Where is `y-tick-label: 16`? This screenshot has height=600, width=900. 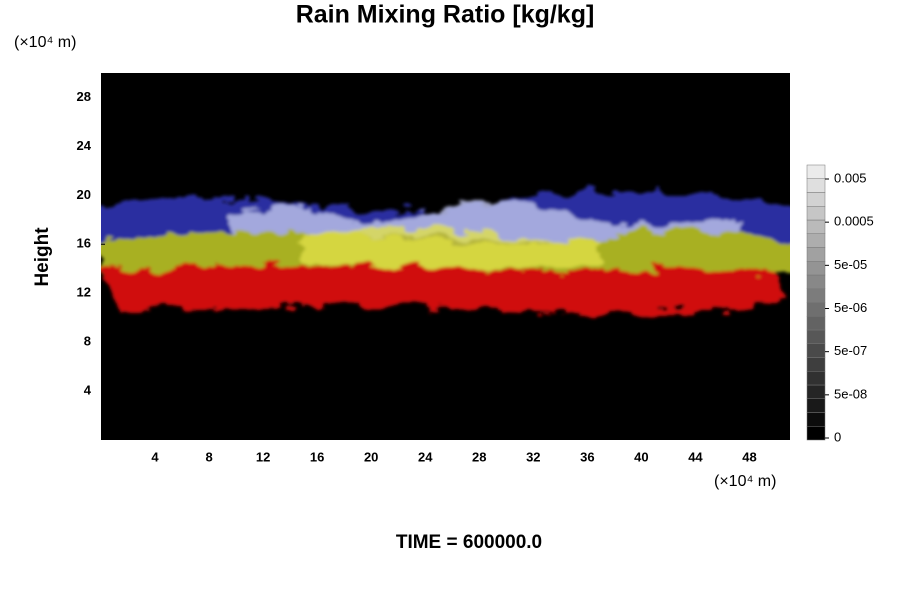 y-tick-label: 16 is located at coordinates (84, 243).